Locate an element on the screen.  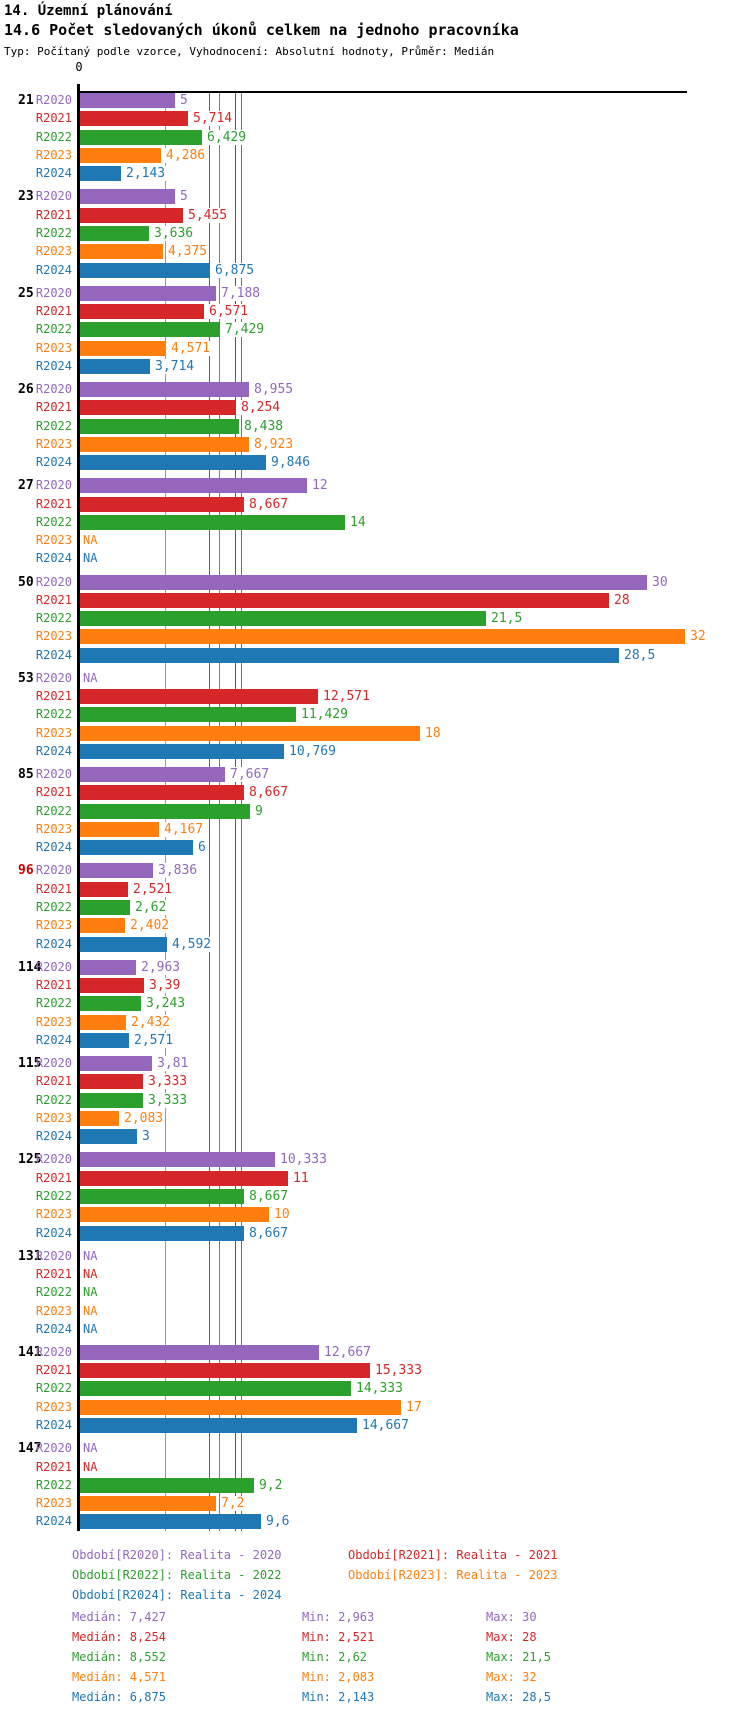
bar-value-label: 8,254 is located at coordinates (261, 407).